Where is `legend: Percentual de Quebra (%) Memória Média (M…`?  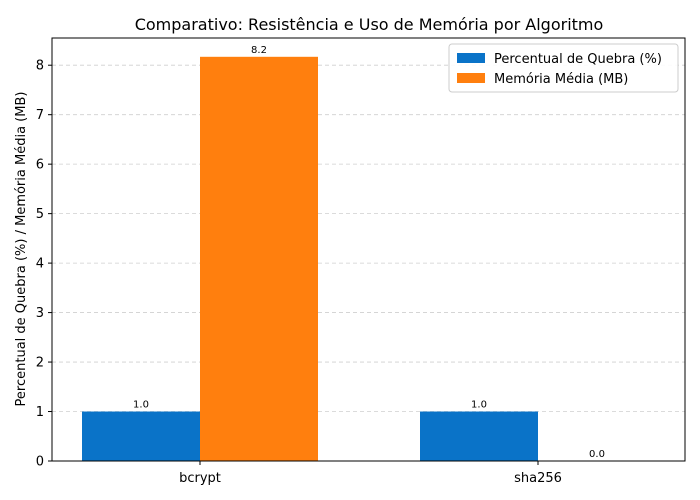 legend: Percentual de Quebra (%) Memória Média (M… is located at coordinates (563, 68).